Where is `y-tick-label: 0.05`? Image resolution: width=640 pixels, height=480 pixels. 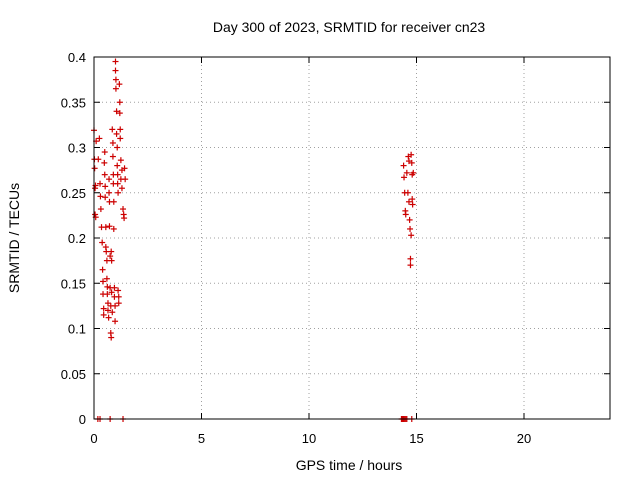
y-tick-label: 0.05 is located at coordinates (73, 374).